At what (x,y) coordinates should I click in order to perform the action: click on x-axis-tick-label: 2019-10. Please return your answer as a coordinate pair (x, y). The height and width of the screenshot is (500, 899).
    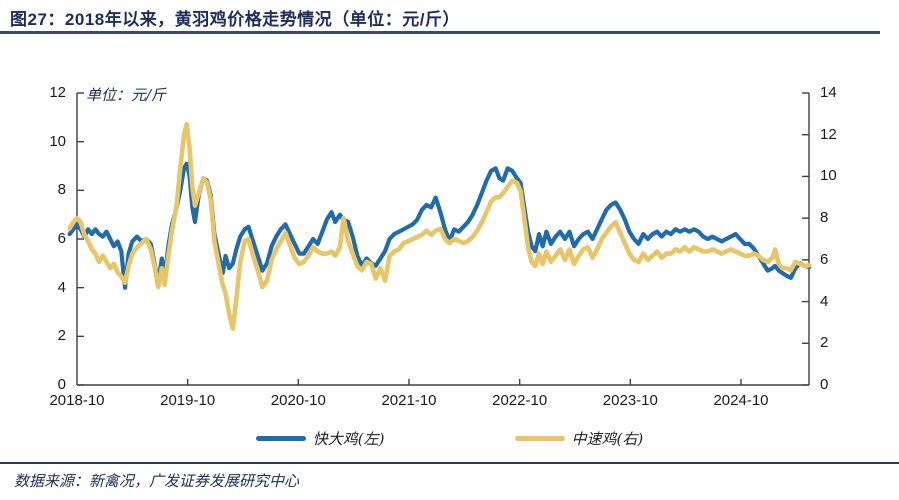
    Looking at the image, I should click on (188, 400).